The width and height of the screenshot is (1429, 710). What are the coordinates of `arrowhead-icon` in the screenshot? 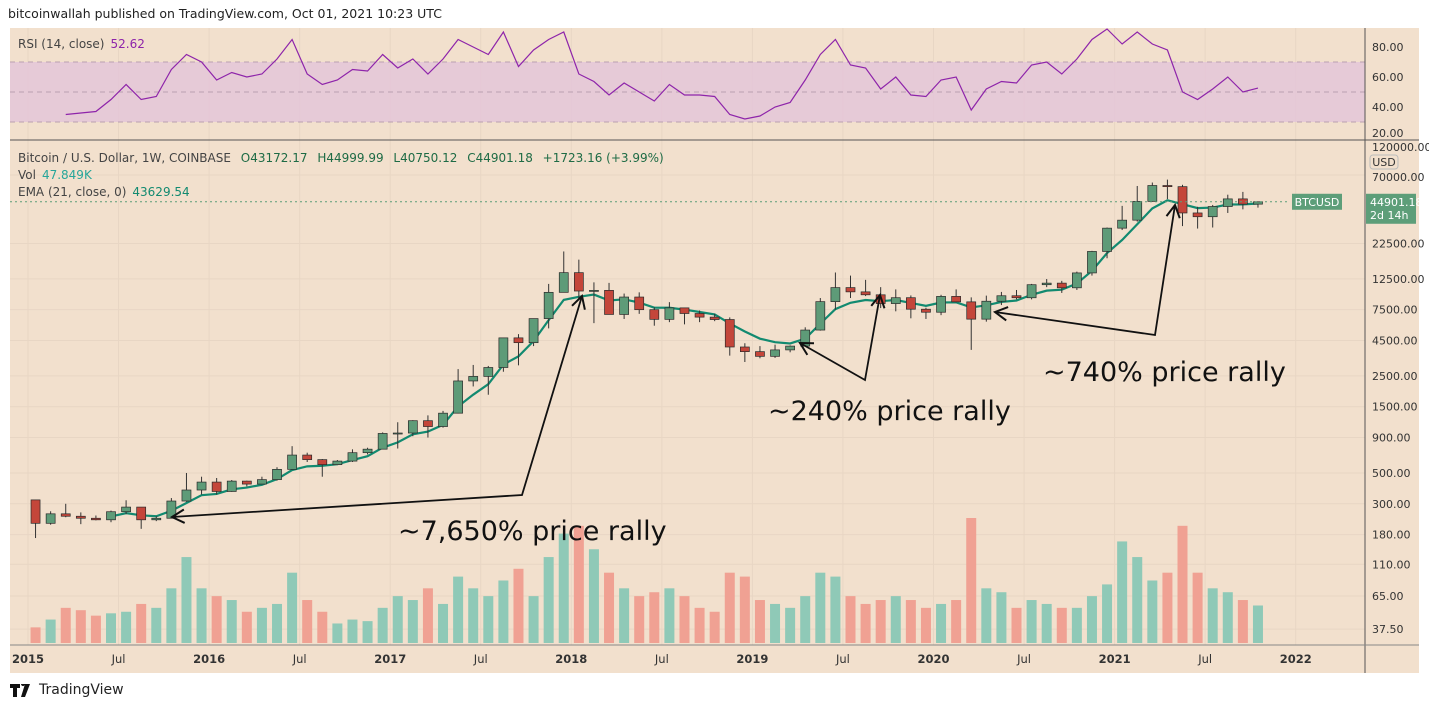 It's located at (177, 516).